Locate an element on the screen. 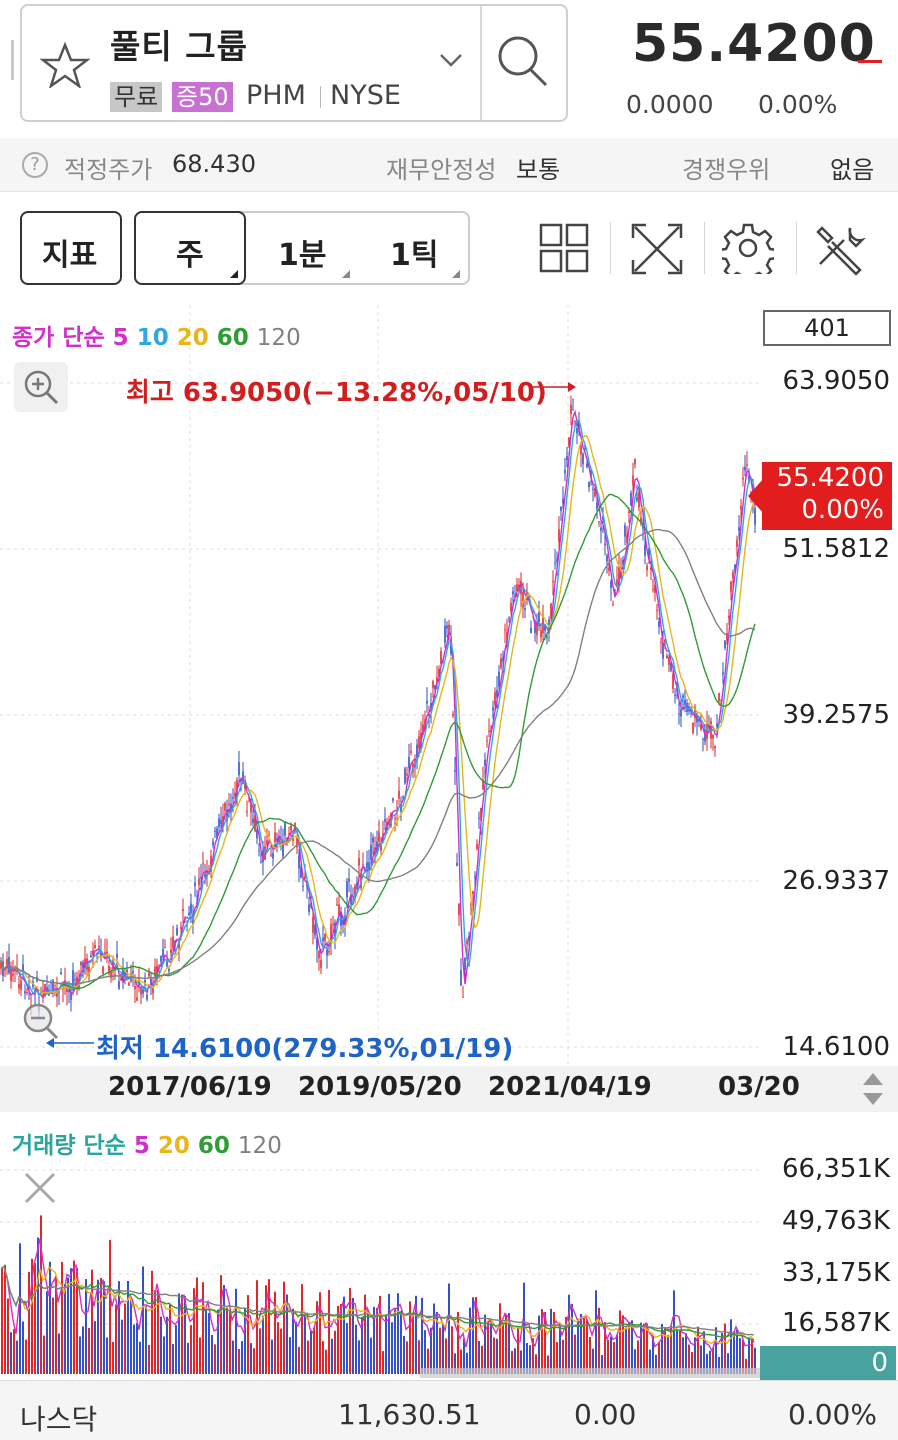 The width and height of the screenshot is (898, 1440). back-edge is located at coordinates (7, 60).